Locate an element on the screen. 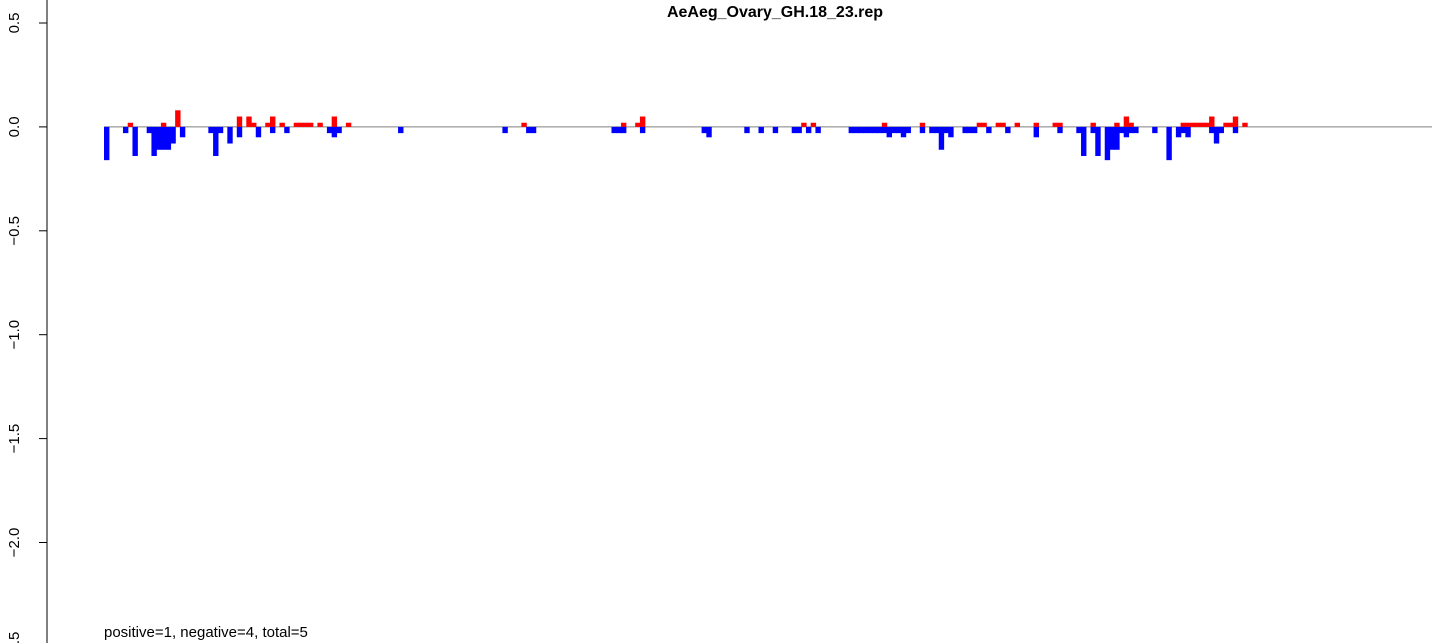 This screenshot has width=1441, height=643. y-tick-label: −0.5 is located at coordinates (14, 231).